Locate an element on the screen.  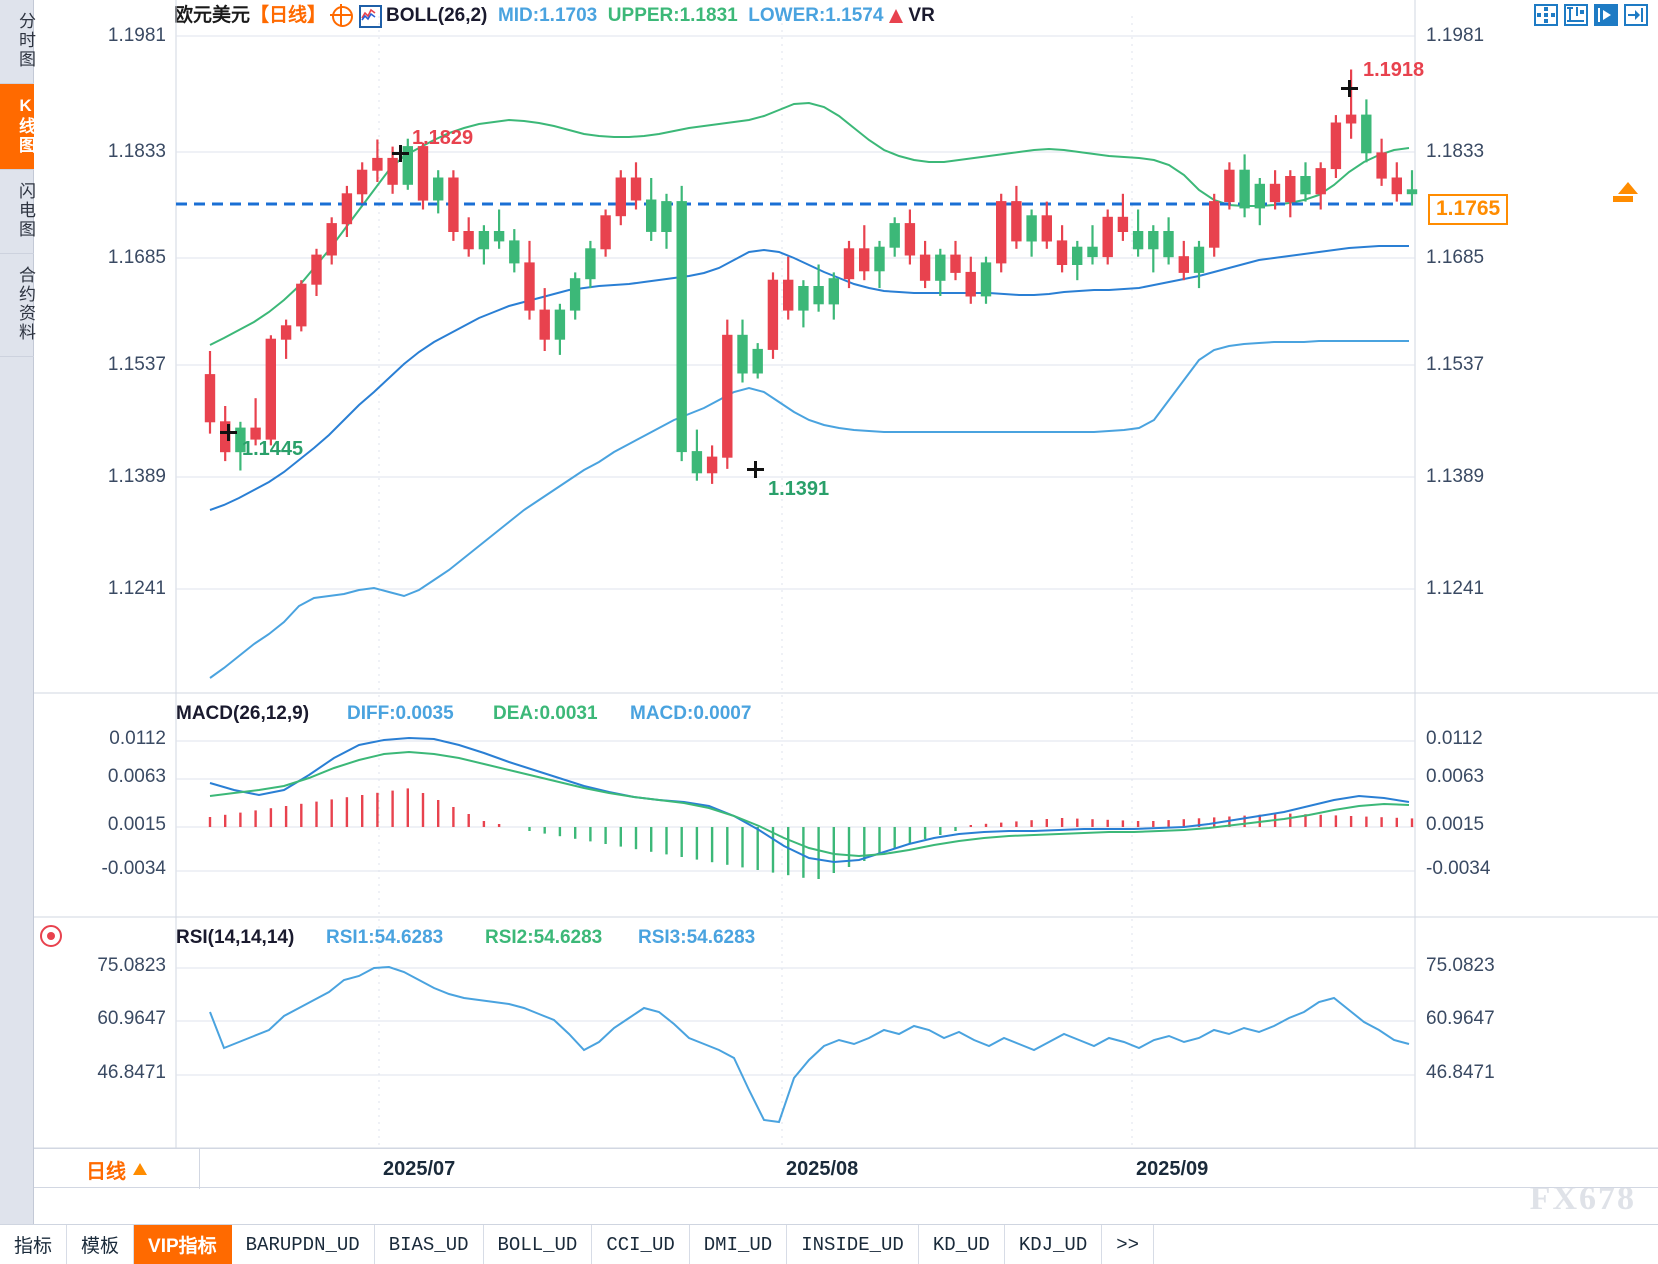
bottom-item-kd: KD_UD is located at coordinates (962, 1244).